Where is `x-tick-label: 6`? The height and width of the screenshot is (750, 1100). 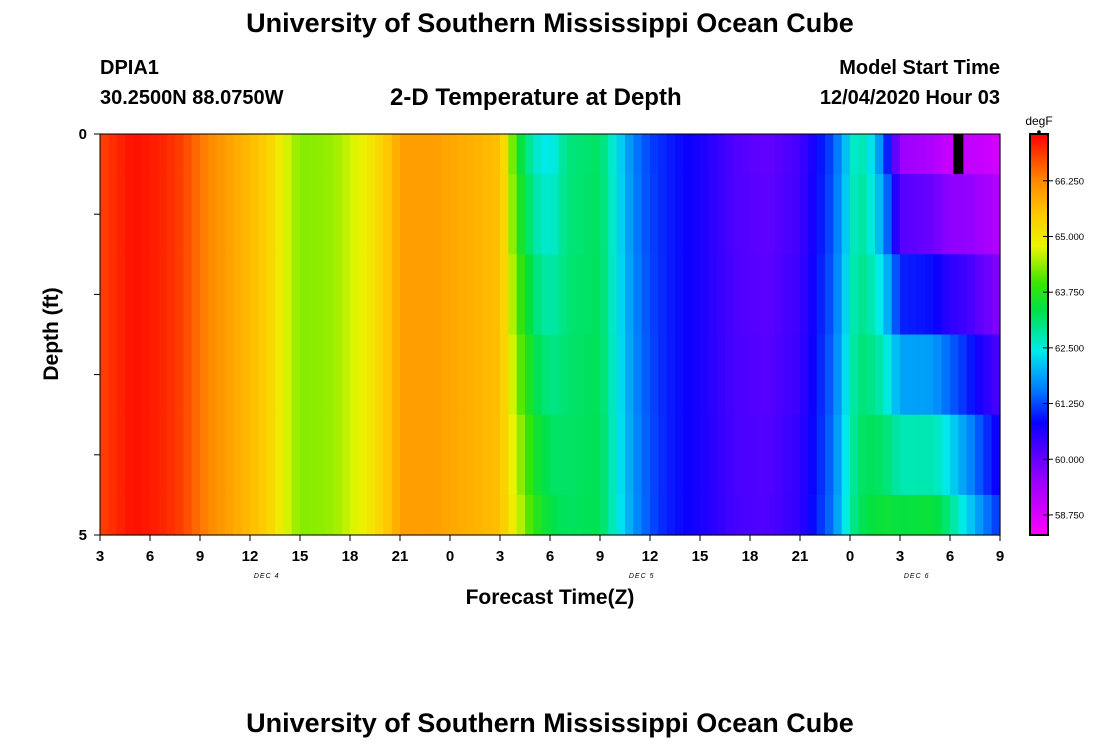 x-tick-label: 6 is located at coordinates (550, 556).